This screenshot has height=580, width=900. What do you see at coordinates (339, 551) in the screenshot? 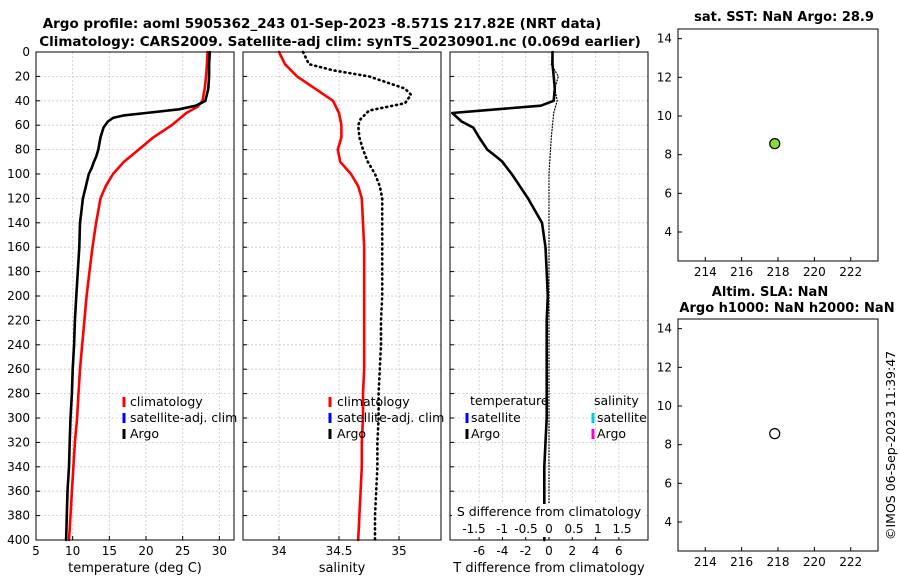
I see `x-tick-label: 34.5` at bounding box center [339, 551].